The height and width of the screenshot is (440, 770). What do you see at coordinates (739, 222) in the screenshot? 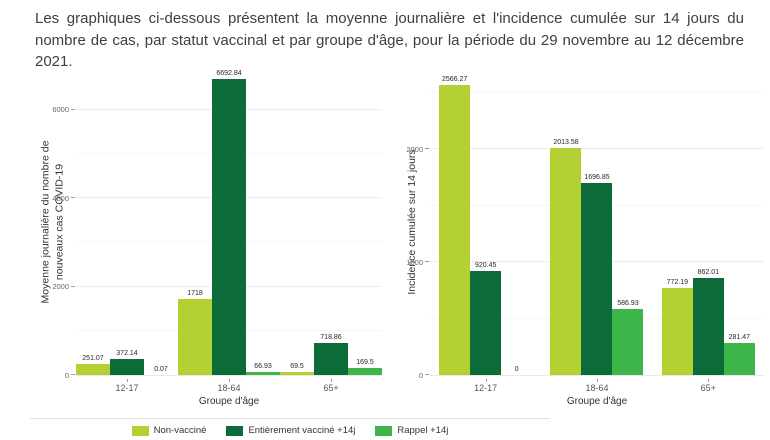
I see `bar-slot: 281.47` at bounding box center [739, 222].